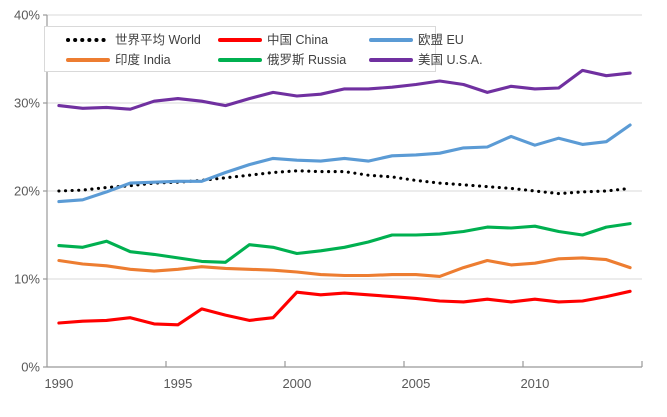 The height and width of the screenshot is (417, 667). What do you see at coordinates (391, 60) in the screenshot?
I see `legend-swatch-usa` at bounding box center [391, 60].